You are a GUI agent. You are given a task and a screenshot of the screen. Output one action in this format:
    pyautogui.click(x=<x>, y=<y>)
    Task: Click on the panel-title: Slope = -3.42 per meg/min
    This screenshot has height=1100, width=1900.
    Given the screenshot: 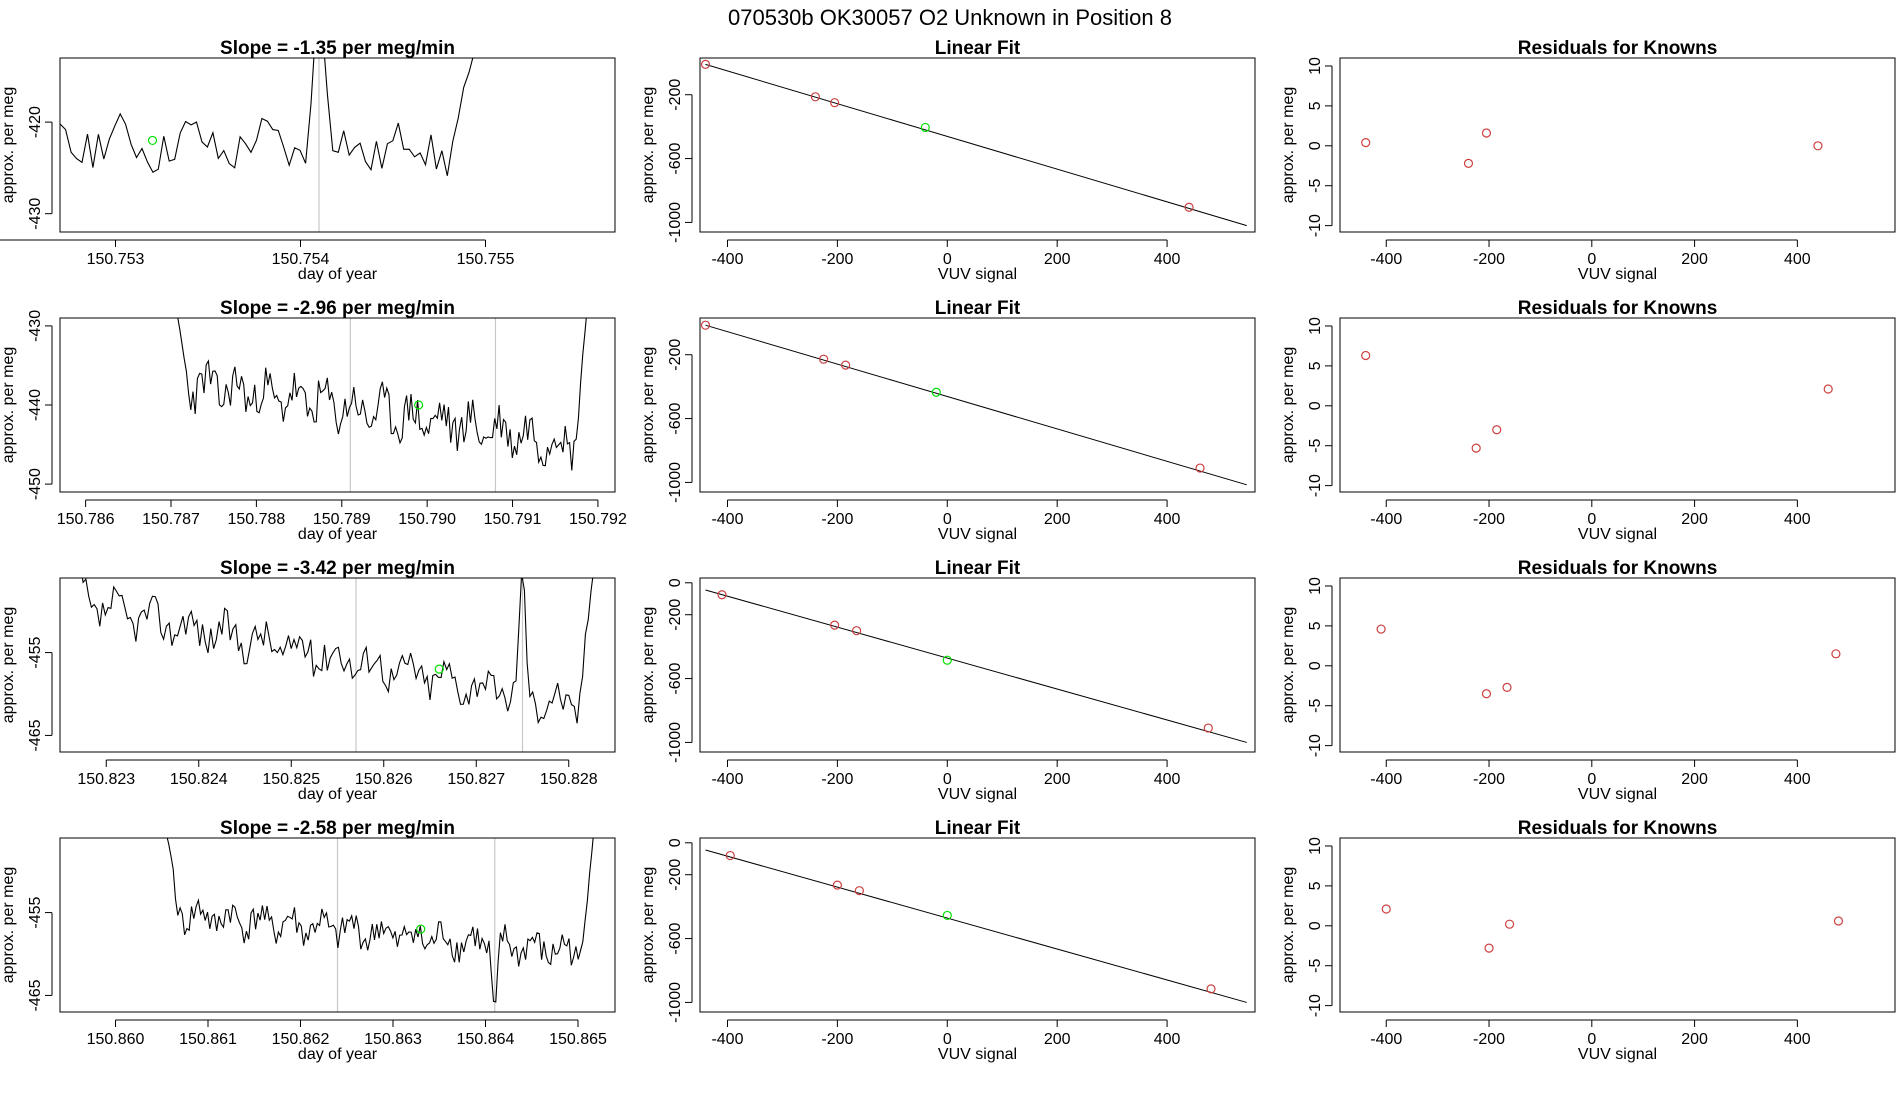 What is the action you would take?
    pyautogui.click(x=337, y=568)
    